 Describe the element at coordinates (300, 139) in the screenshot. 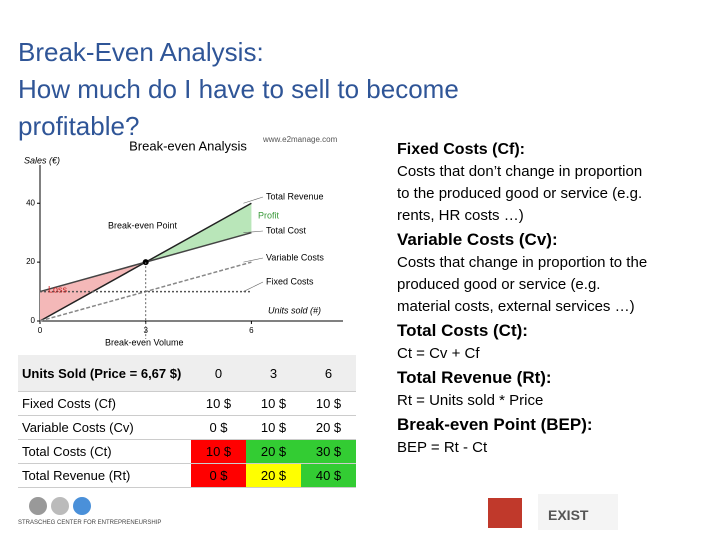

I see `chart-source: www.e2manage.com` at that location.